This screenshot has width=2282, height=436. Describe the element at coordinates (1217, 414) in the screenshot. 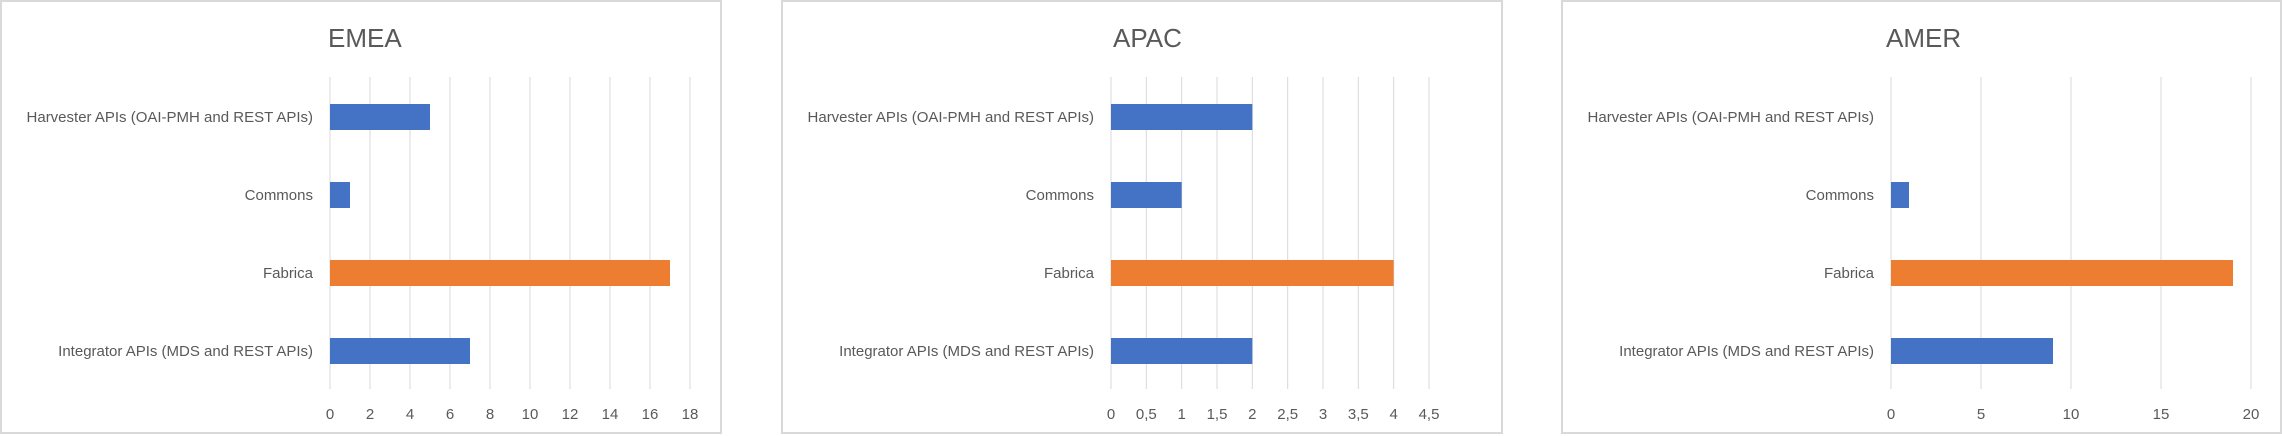

I see `x-tick-label: 1,5` at that location.